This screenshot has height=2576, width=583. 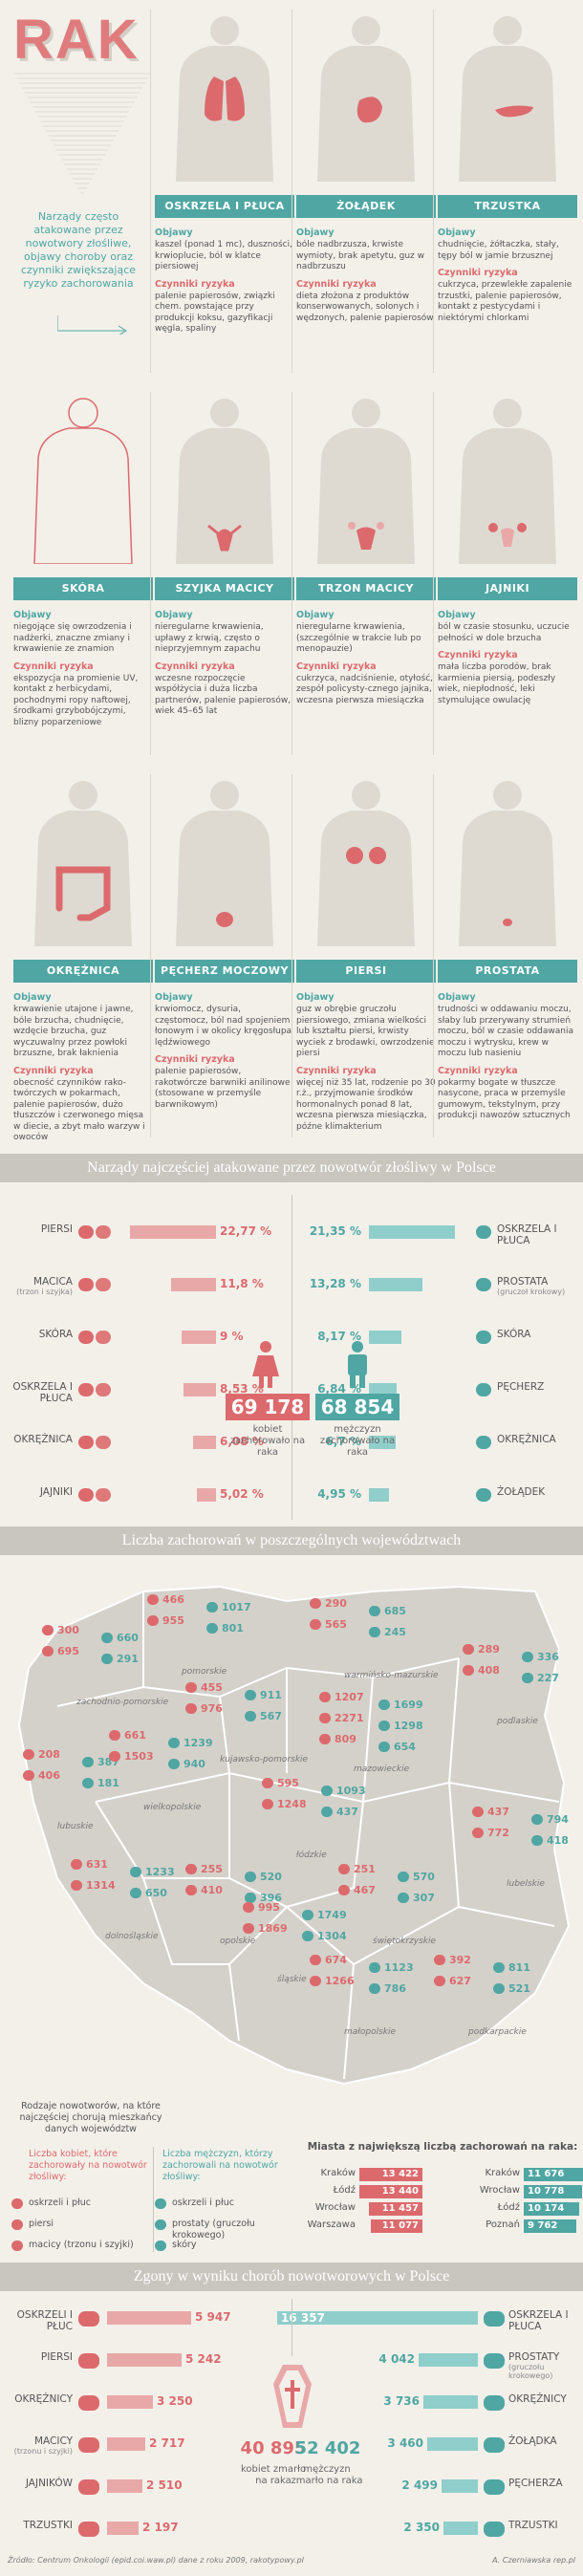 I want to click on region-men-value: 794, so click(x=558, y=1819).